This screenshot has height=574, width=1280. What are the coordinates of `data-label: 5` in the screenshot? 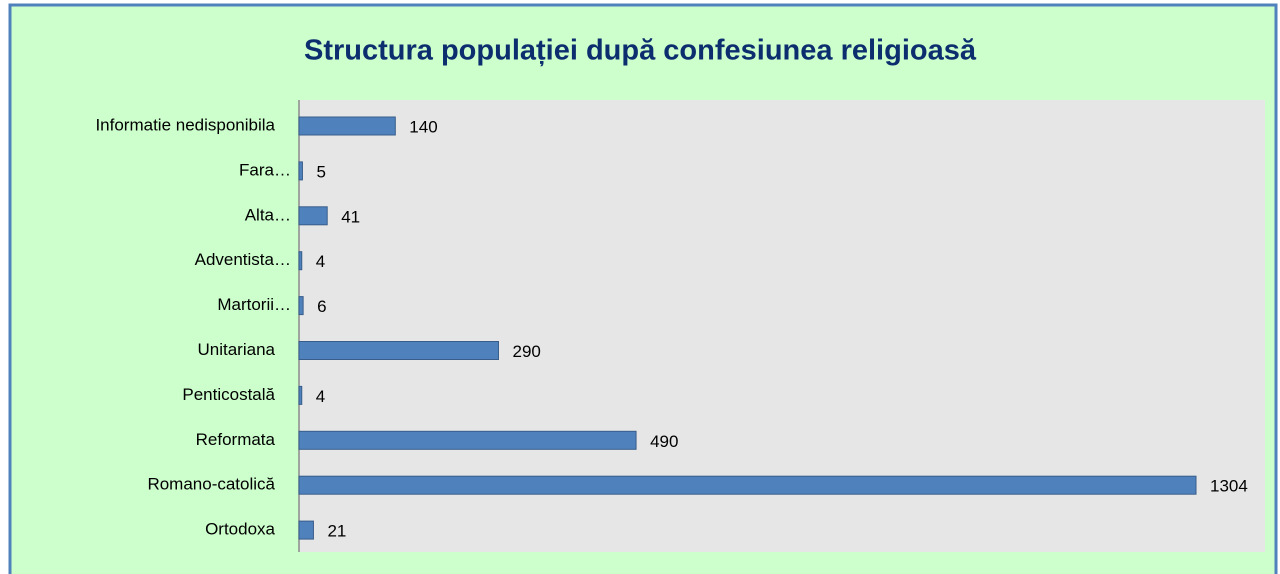 It's located at (320, 171).